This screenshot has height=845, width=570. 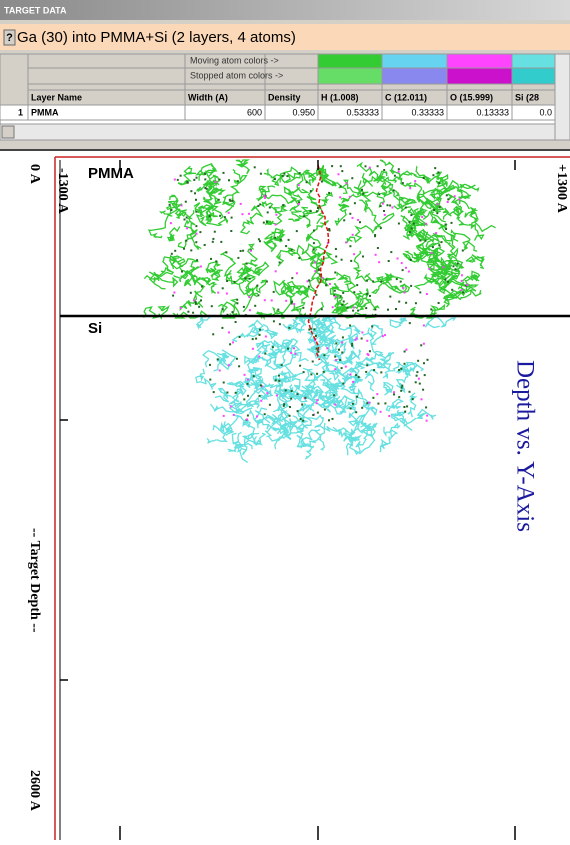 I want to click on column-header: Si (28, so click(x=527, y=97).